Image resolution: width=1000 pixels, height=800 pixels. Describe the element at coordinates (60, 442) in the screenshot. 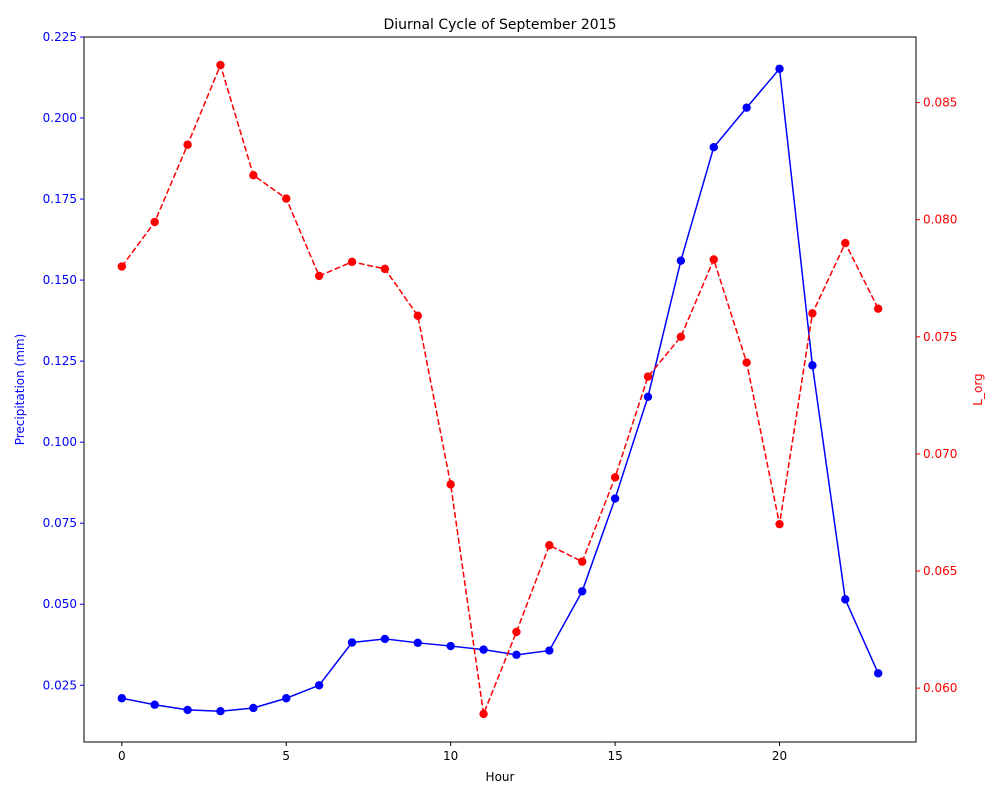

I see `y-left-tick-label: 0.100` at that location.